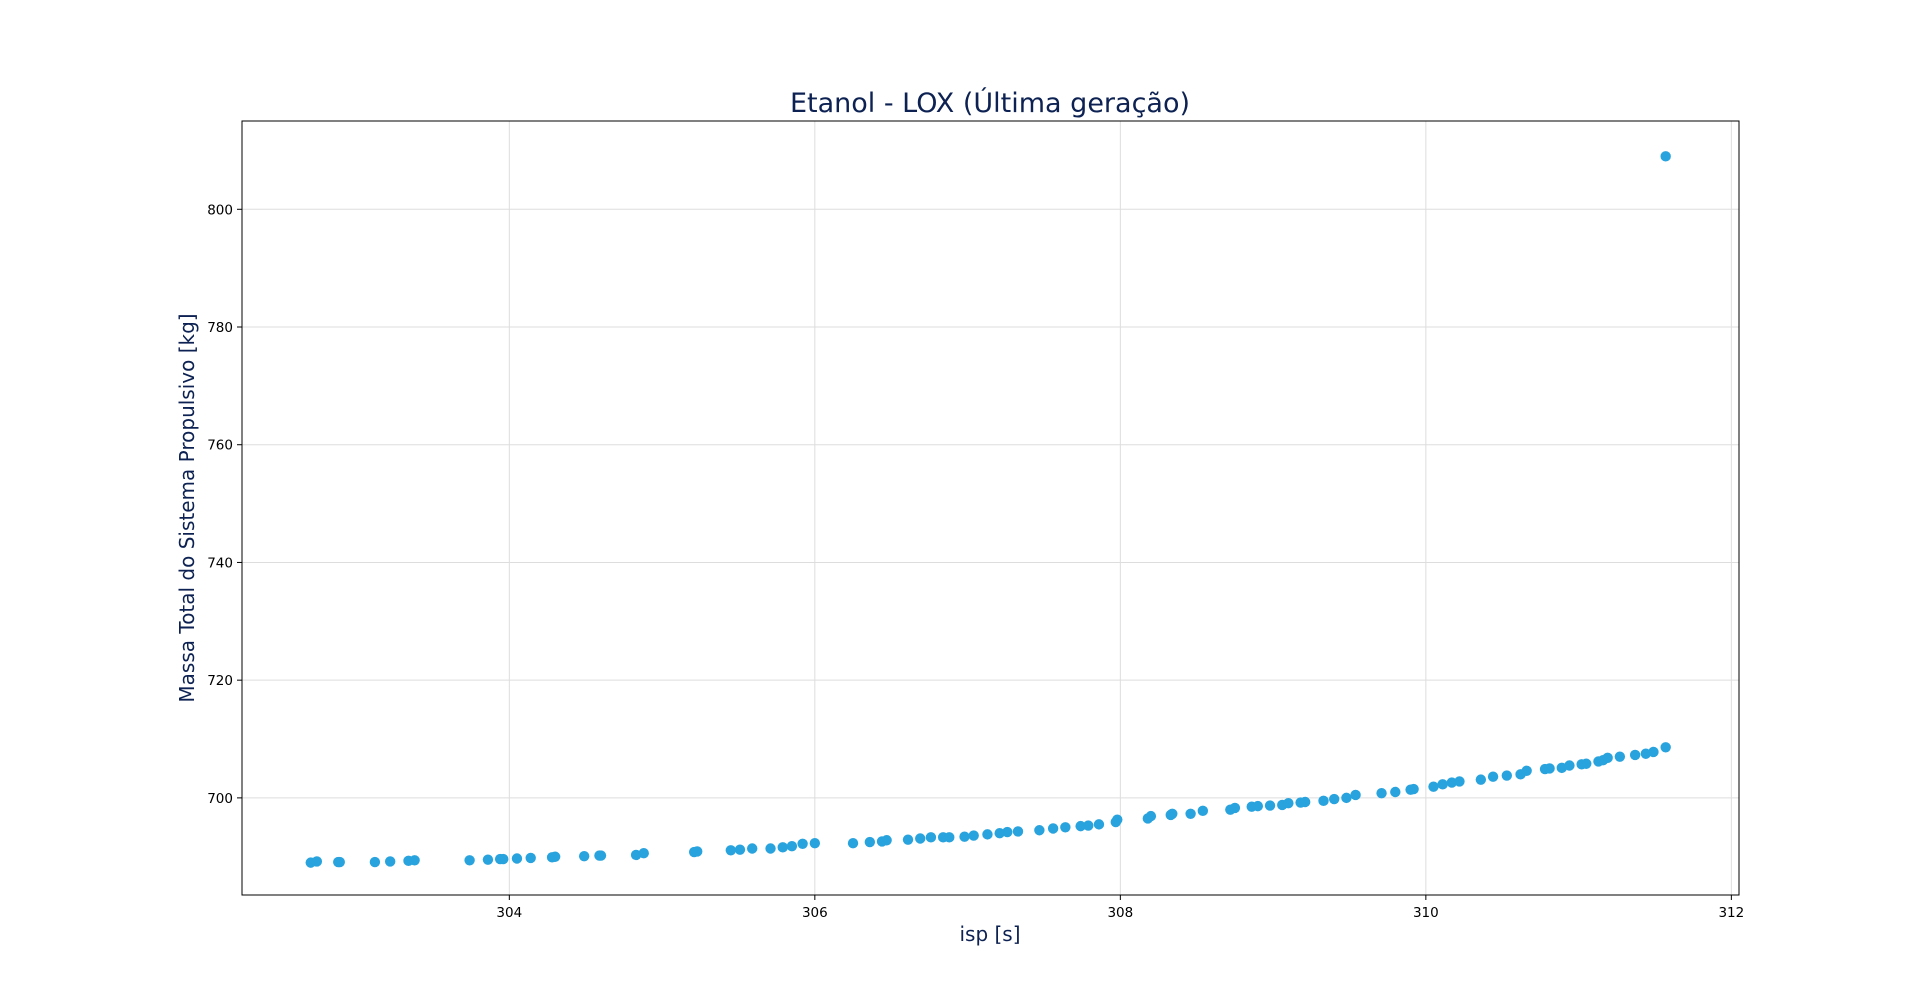 This screenshot has height=1001, width=1920. What do you see at coordinates (220, 328) in the screenshot?
I see `y-tick-label: 780` at bounding box center [220, 328].